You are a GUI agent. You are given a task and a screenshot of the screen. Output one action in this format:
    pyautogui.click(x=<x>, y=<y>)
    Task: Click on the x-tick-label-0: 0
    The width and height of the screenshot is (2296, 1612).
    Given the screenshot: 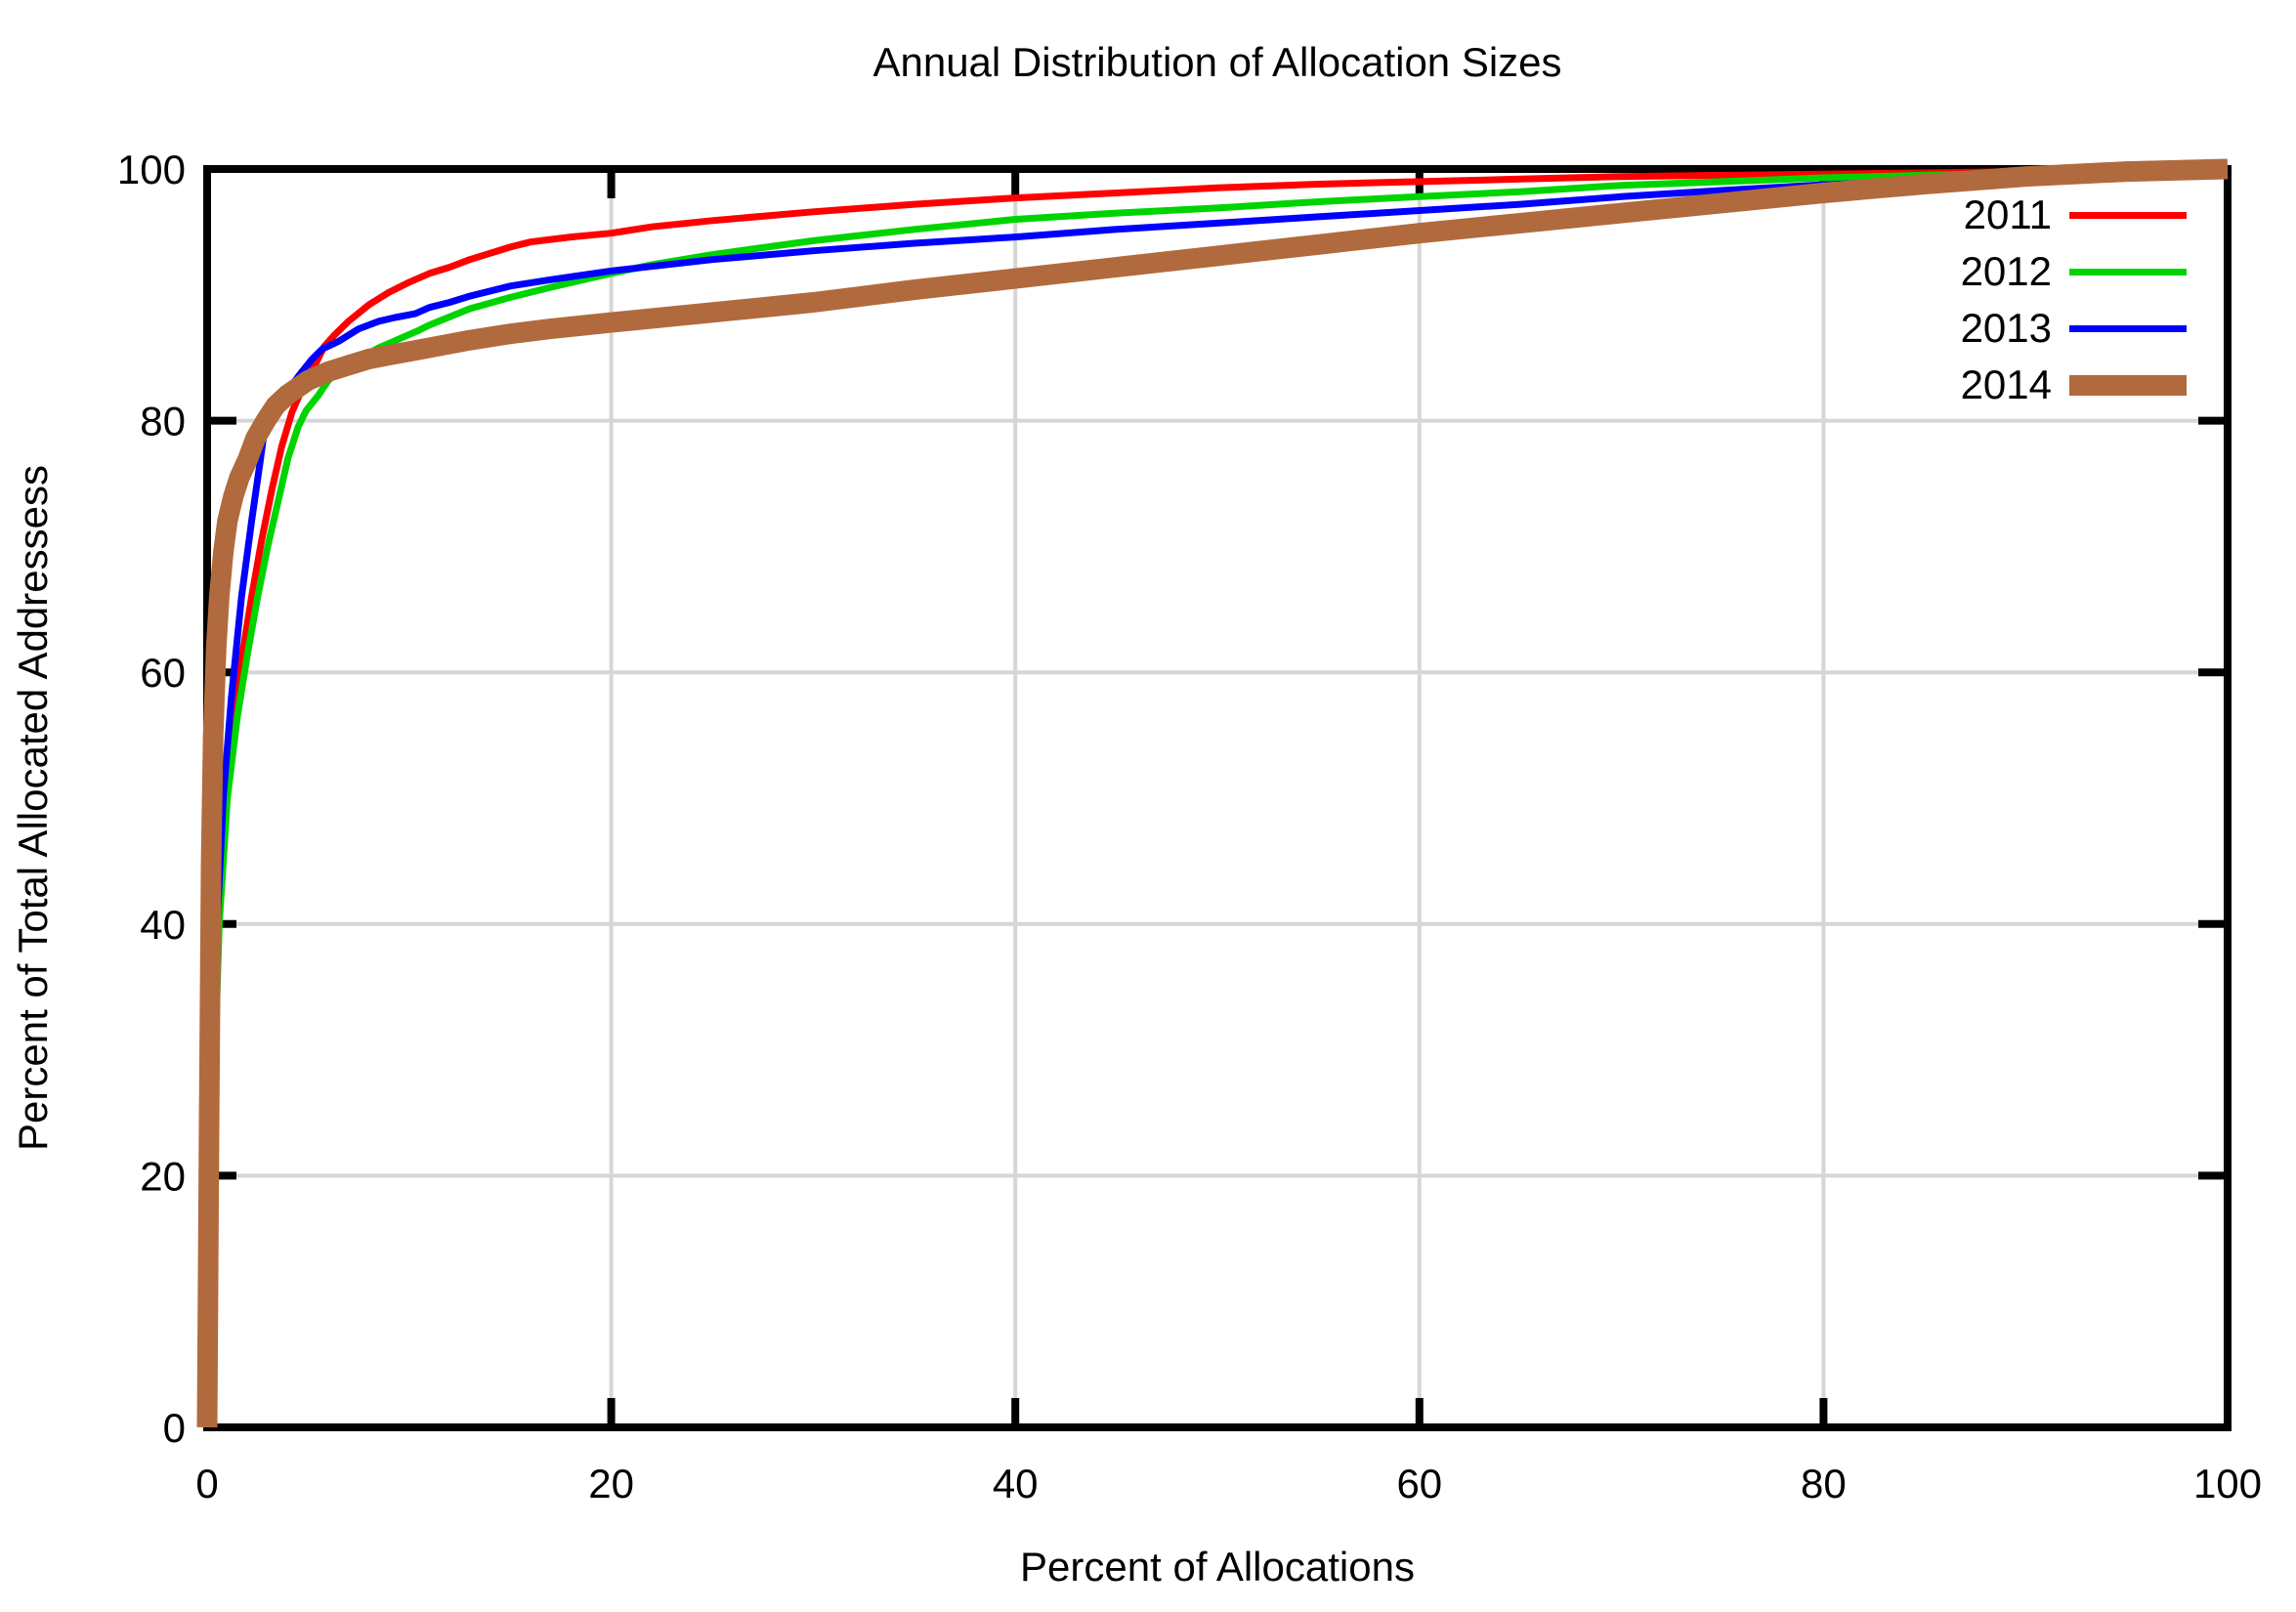 What is the action you would take?
    pyautogui.click(x=206, y=1483)
    